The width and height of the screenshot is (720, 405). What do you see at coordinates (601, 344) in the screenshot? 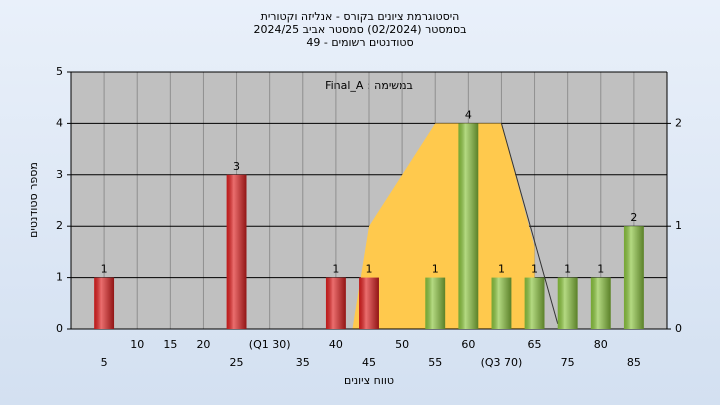
I see `x-tick-label: 80` at bounding box center [601, 344].